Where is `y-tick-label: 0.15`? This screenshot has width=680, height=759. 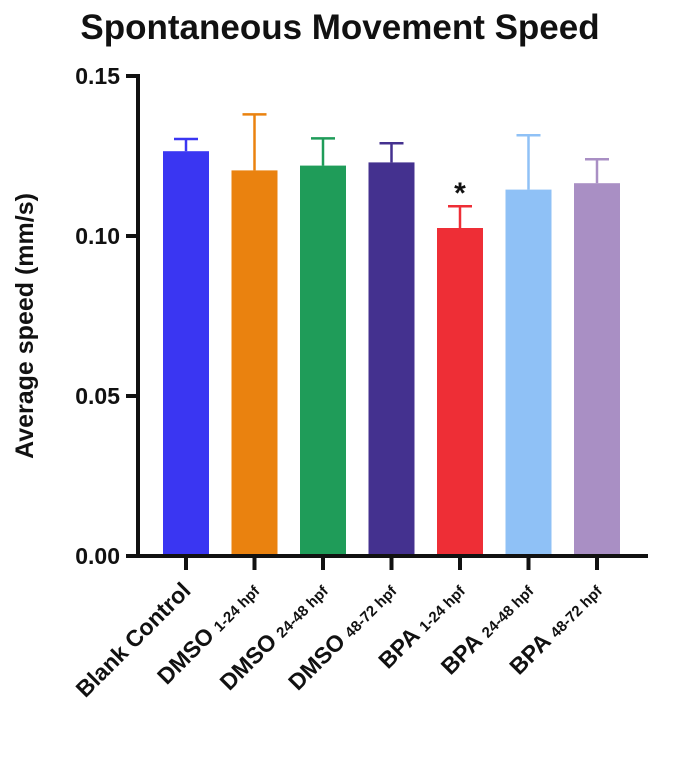 y-tick-label: 0.15 is located at coordinates (97, 76).